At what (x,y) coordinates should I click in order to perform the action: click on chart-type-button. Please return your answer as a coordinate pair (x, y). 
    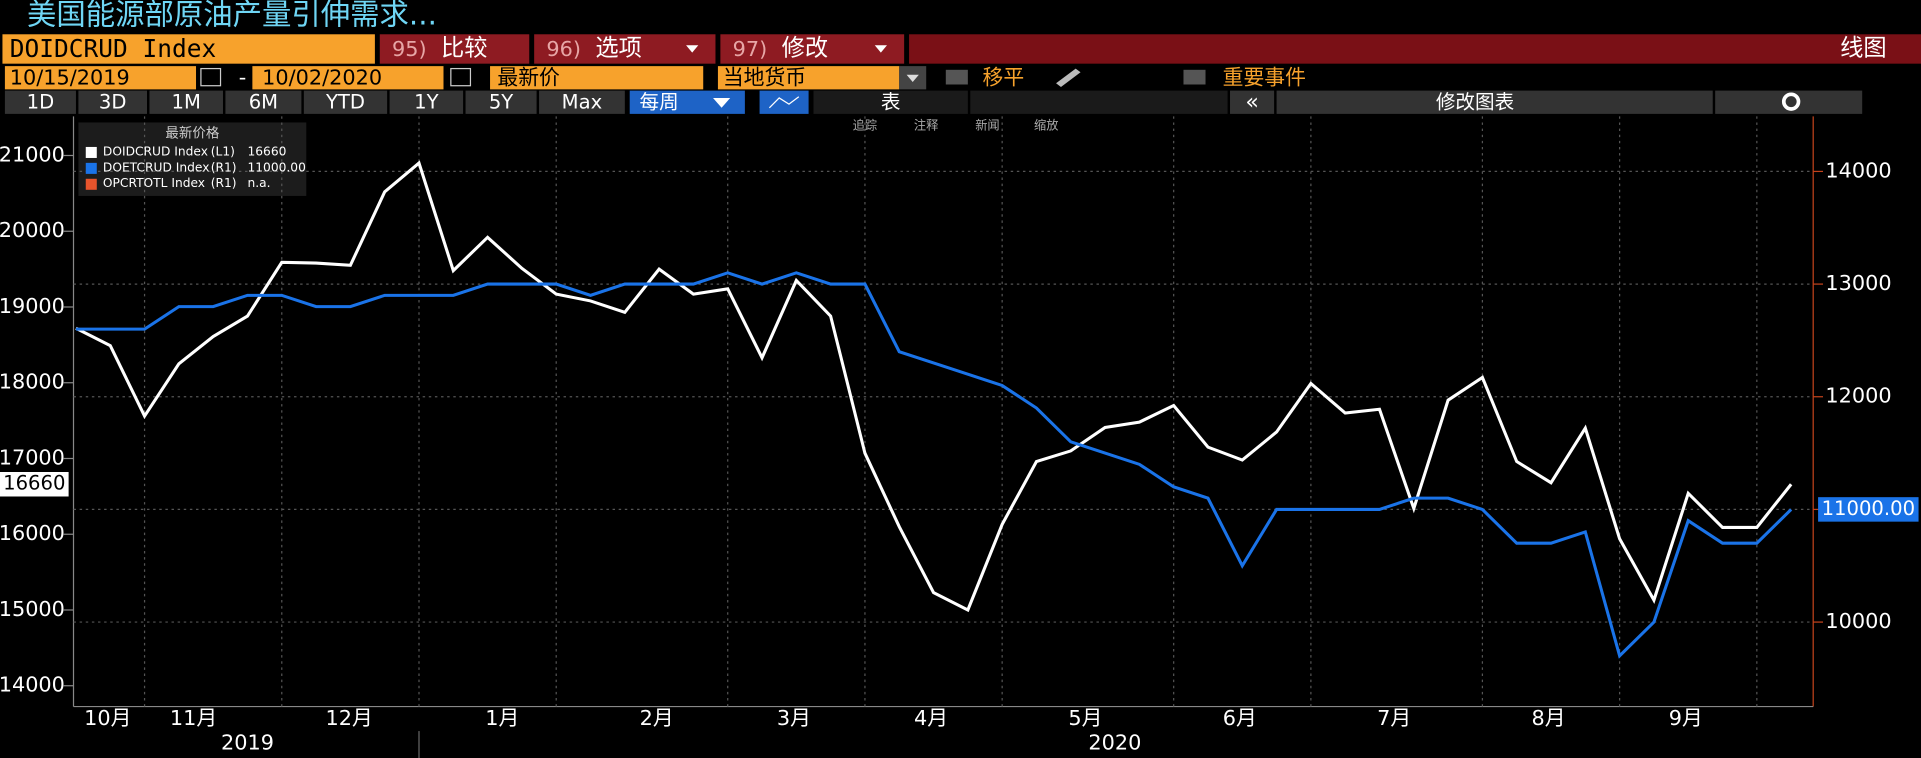
    Looking at the image, I should click on (784, 102).